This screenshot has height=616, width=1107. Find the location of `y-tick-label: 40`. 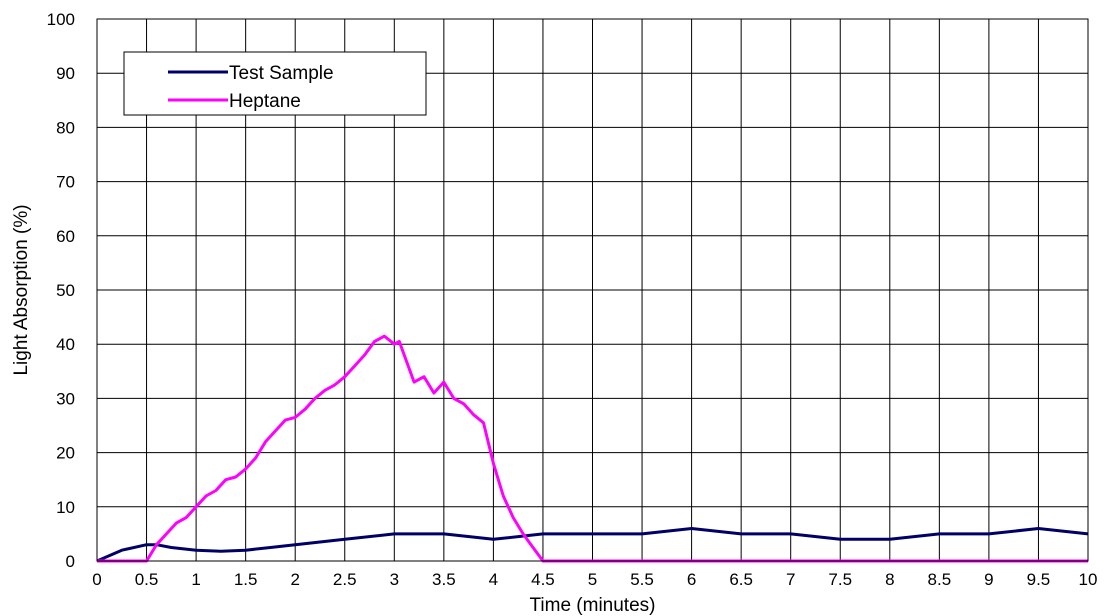

y-tick-label: 40 is located at coordinates (65, 344).